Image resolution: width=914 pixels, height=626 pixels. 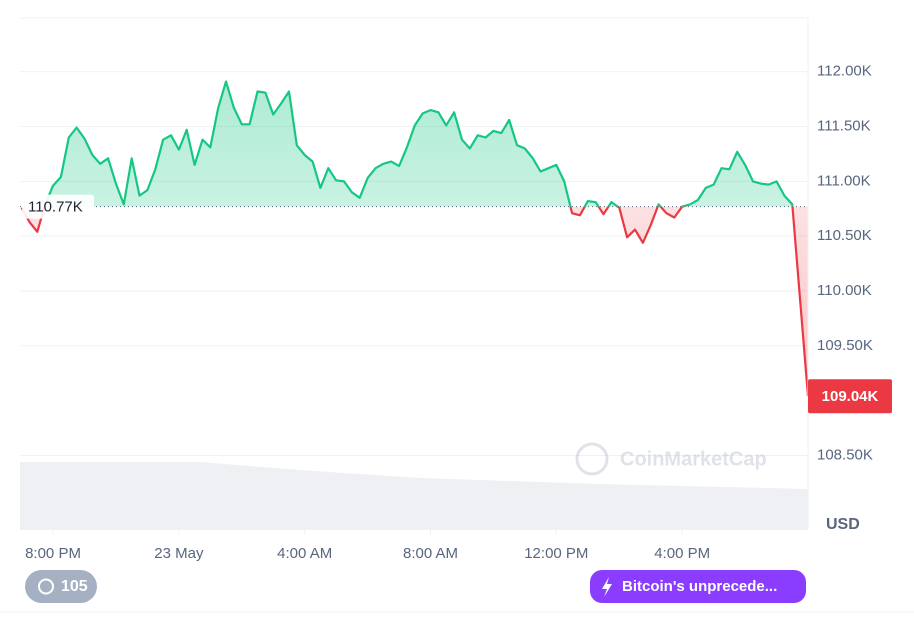 I want to click on history-badge: 105, so click(x=61, y=586).